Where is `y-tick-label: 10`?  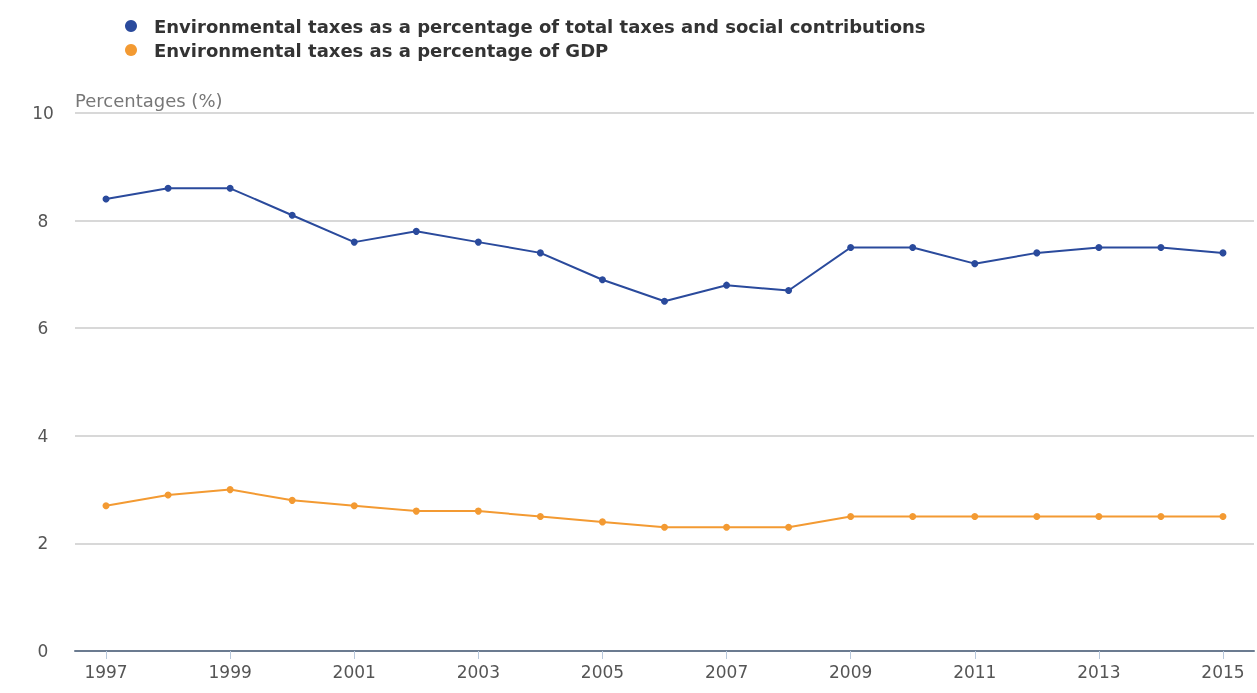 y-tick-label: 10 is located at coordinates (43, 113).